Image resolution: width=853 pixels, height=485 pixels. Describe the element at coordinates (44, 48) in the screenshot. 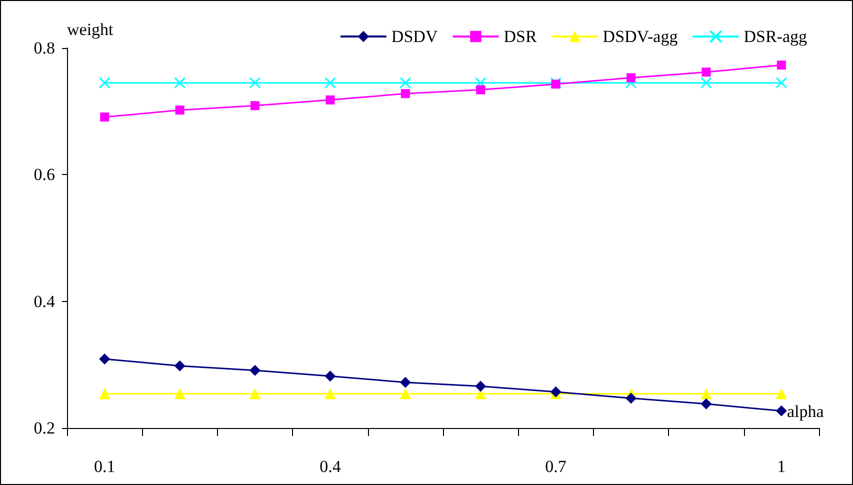

I see `y-tick-label: 0.8` at that location.